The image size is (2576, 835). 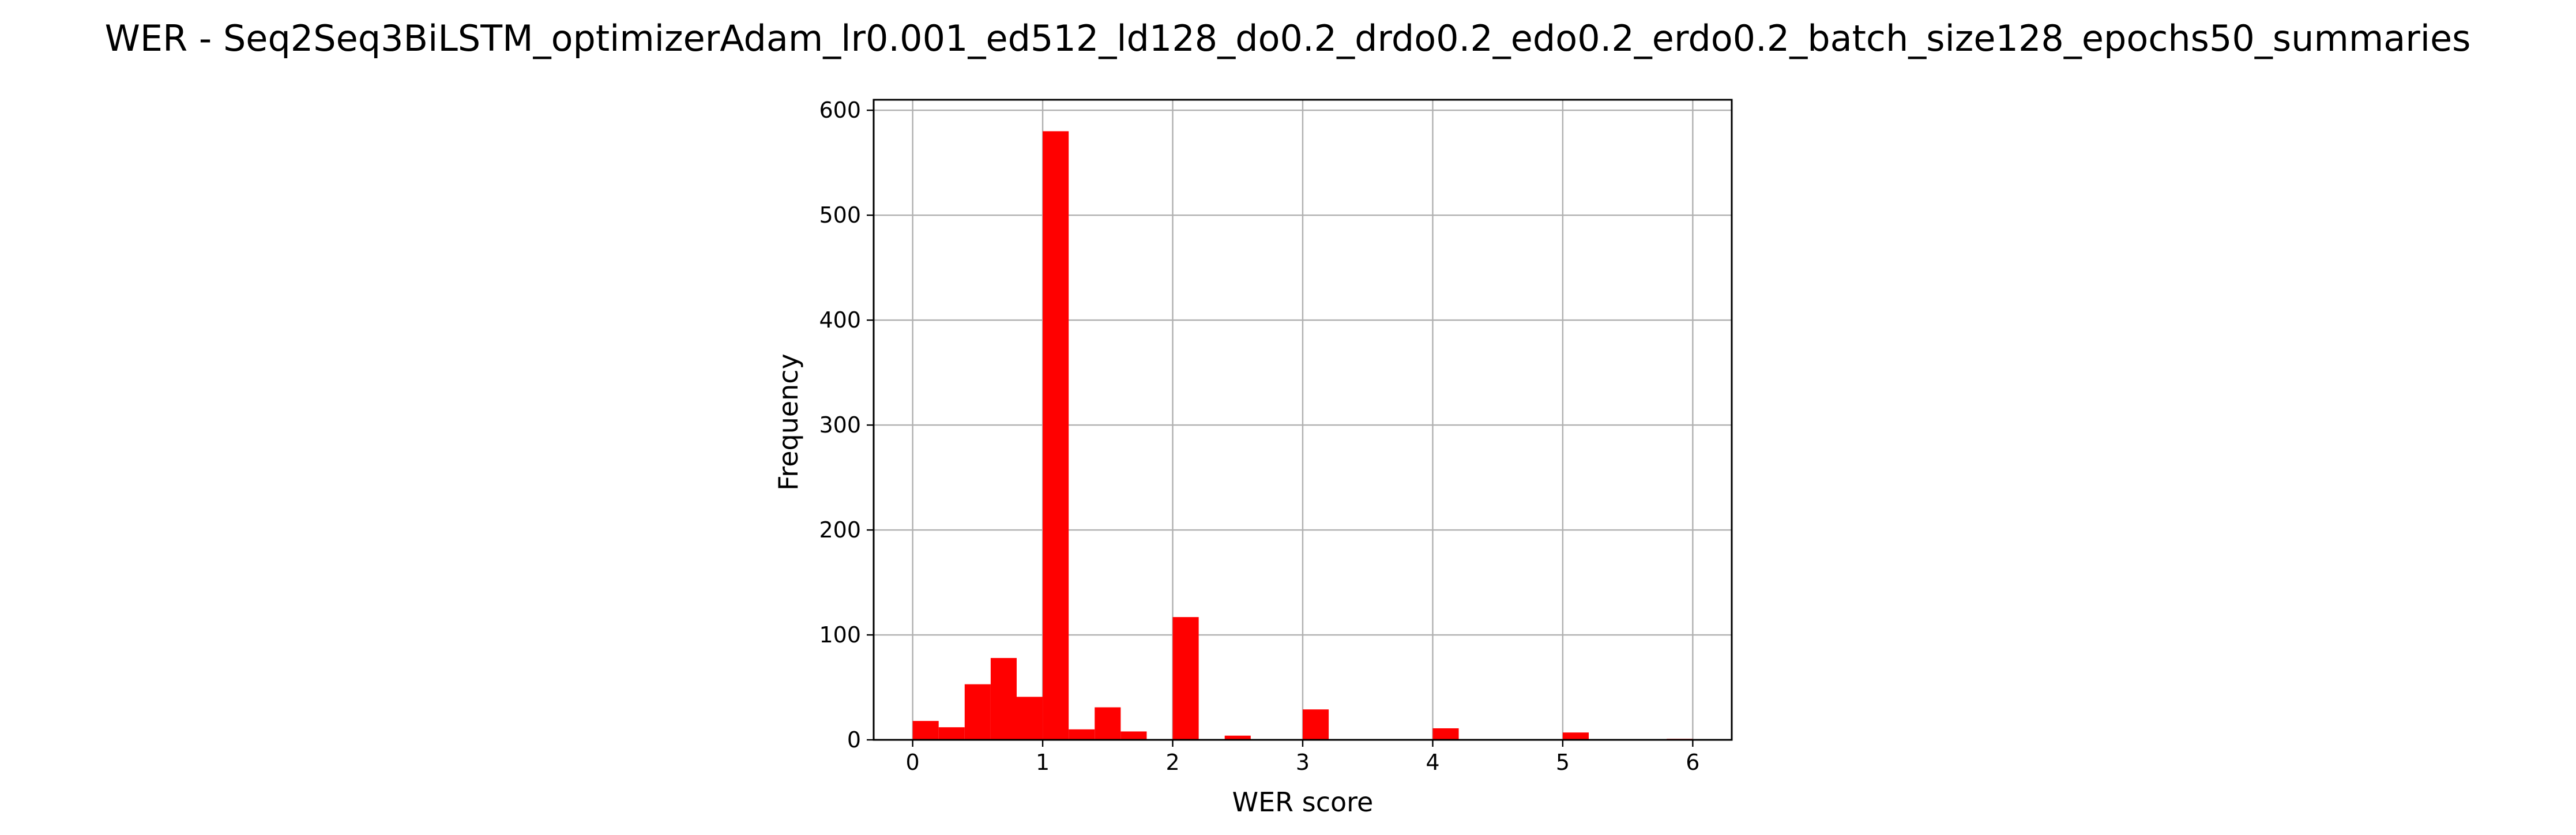 What do you see at coordinates (840, 530) in the screenshot?
I see `y-tick-label: 200` at bounding box center [840, 530].